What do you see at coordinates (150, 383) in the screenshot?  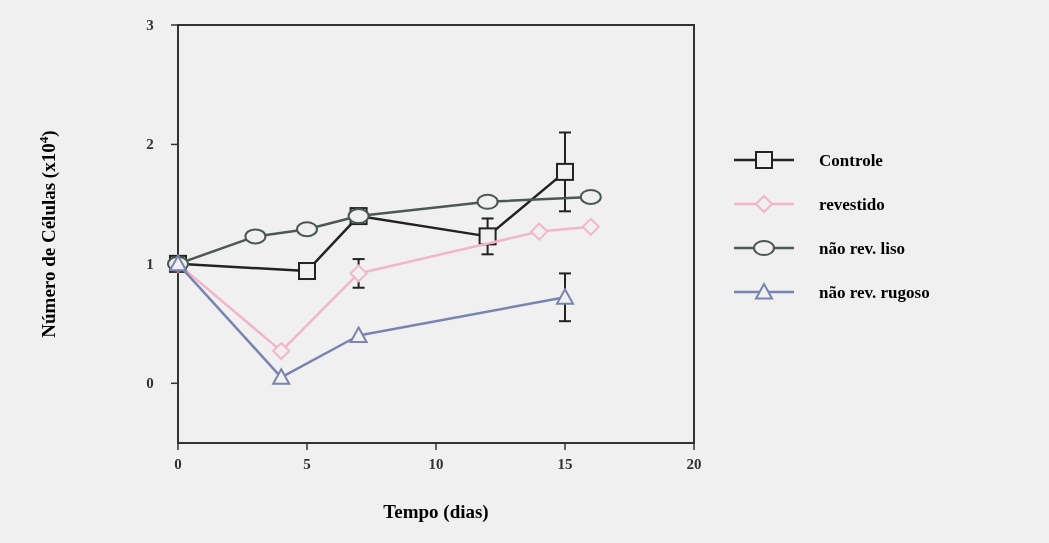 I see `y-tick-label: 0` at bounding box center [150, 383].